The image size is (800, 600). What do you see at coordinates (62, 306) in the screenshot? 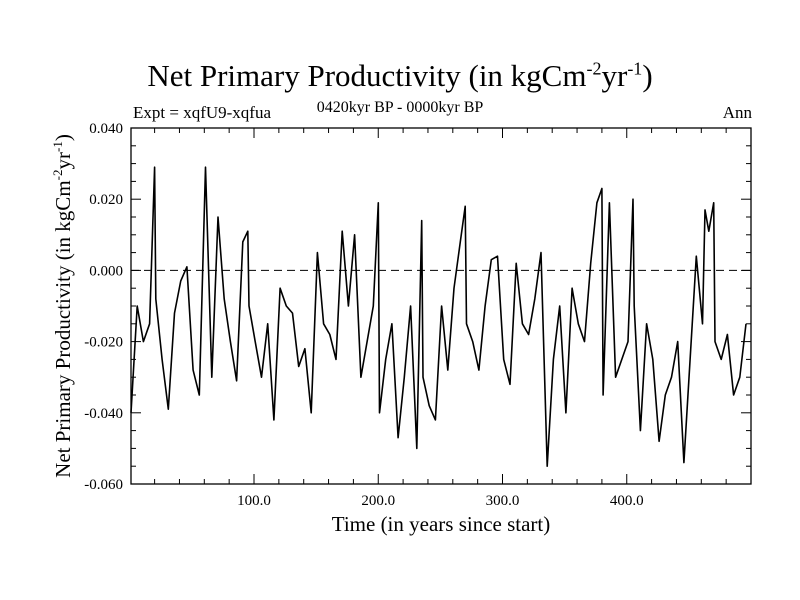
I see `y-axis-label: Net Primary Productivity (in kgCm-2yr-1)` at bounding box center [62, 306].